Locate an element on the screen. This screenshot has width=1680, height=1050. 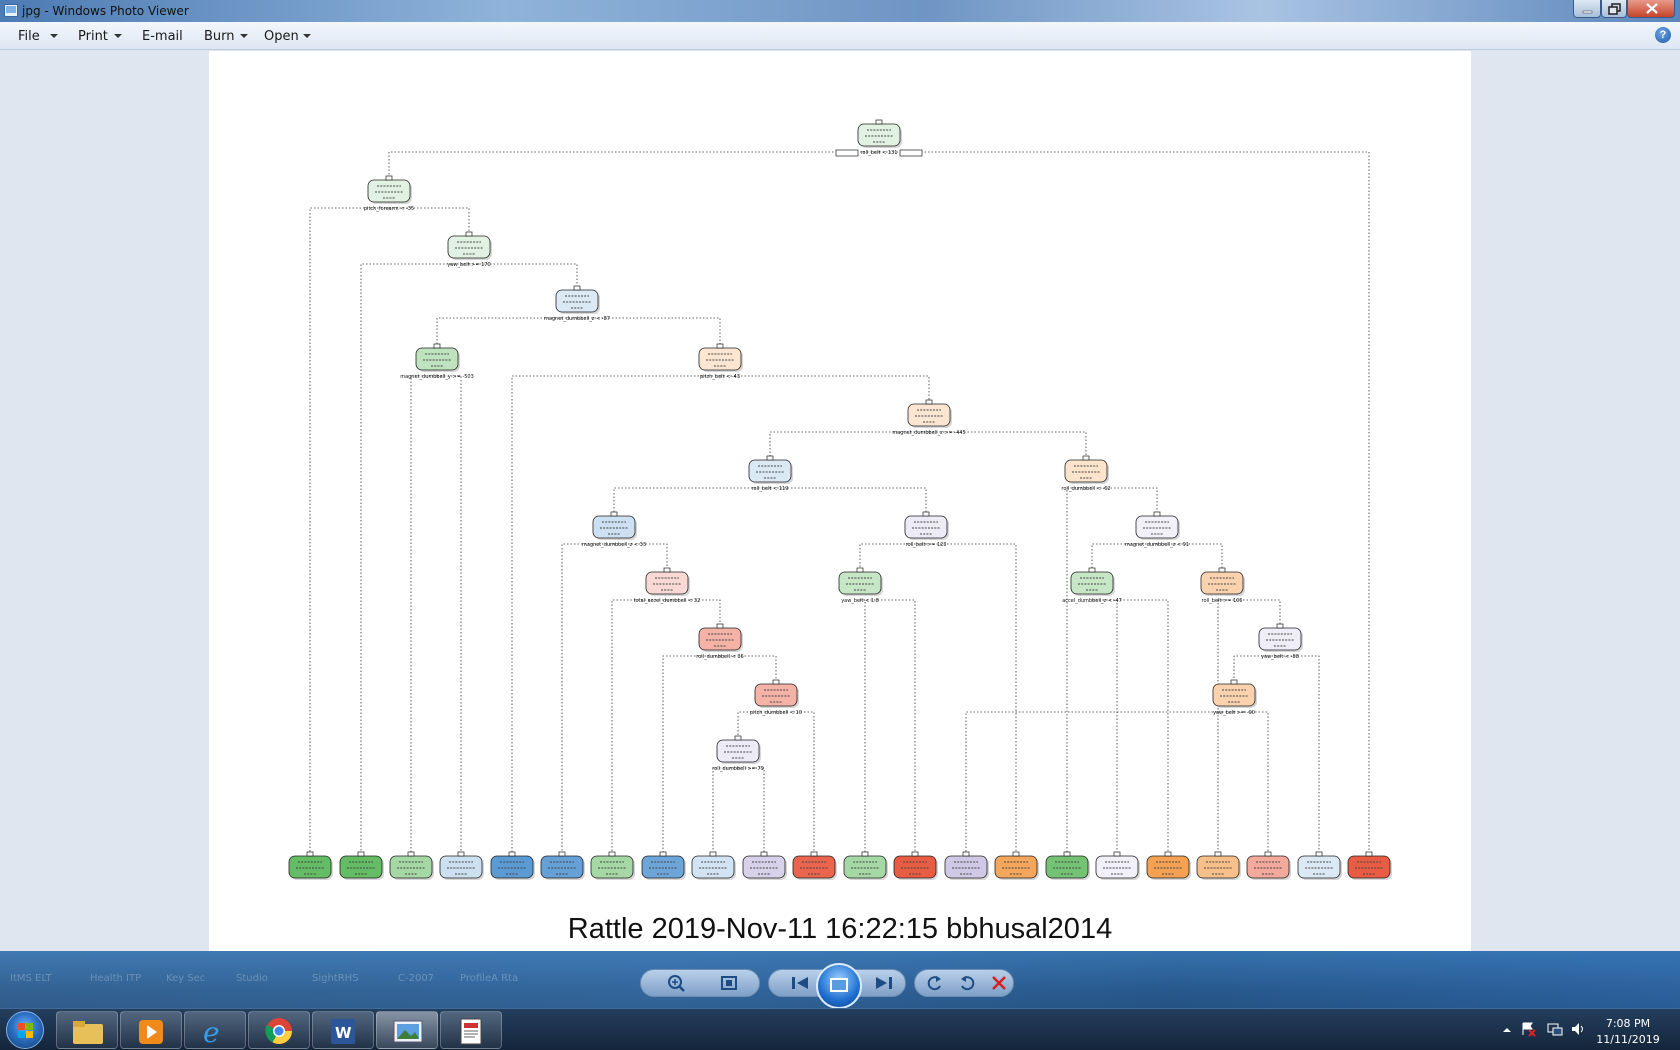
restore-icon is located at coordinates (1614, 9).